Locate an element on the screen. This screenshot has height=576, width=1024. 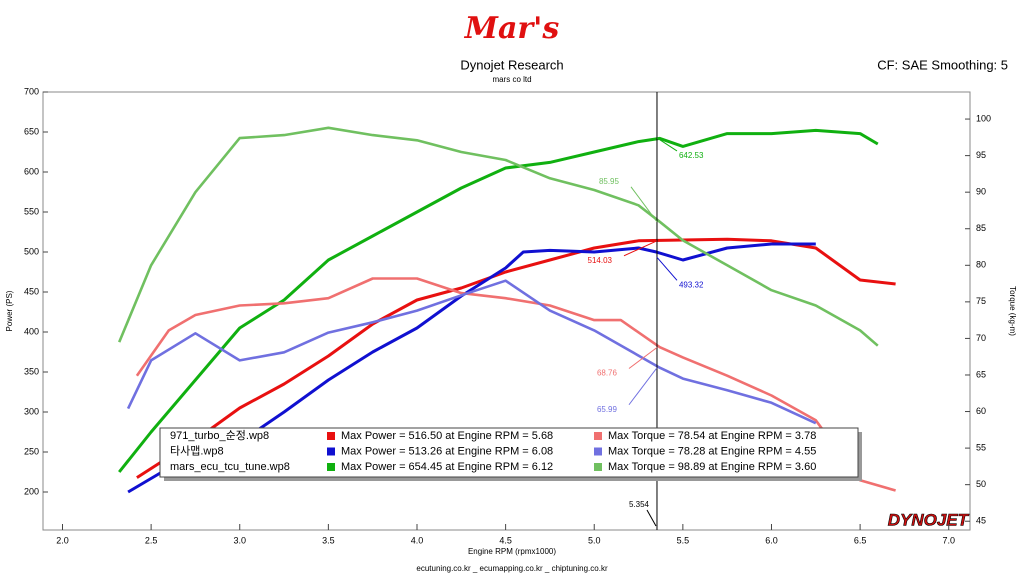
x-tick-label: 2.0 is located at coordinates (62, 540).